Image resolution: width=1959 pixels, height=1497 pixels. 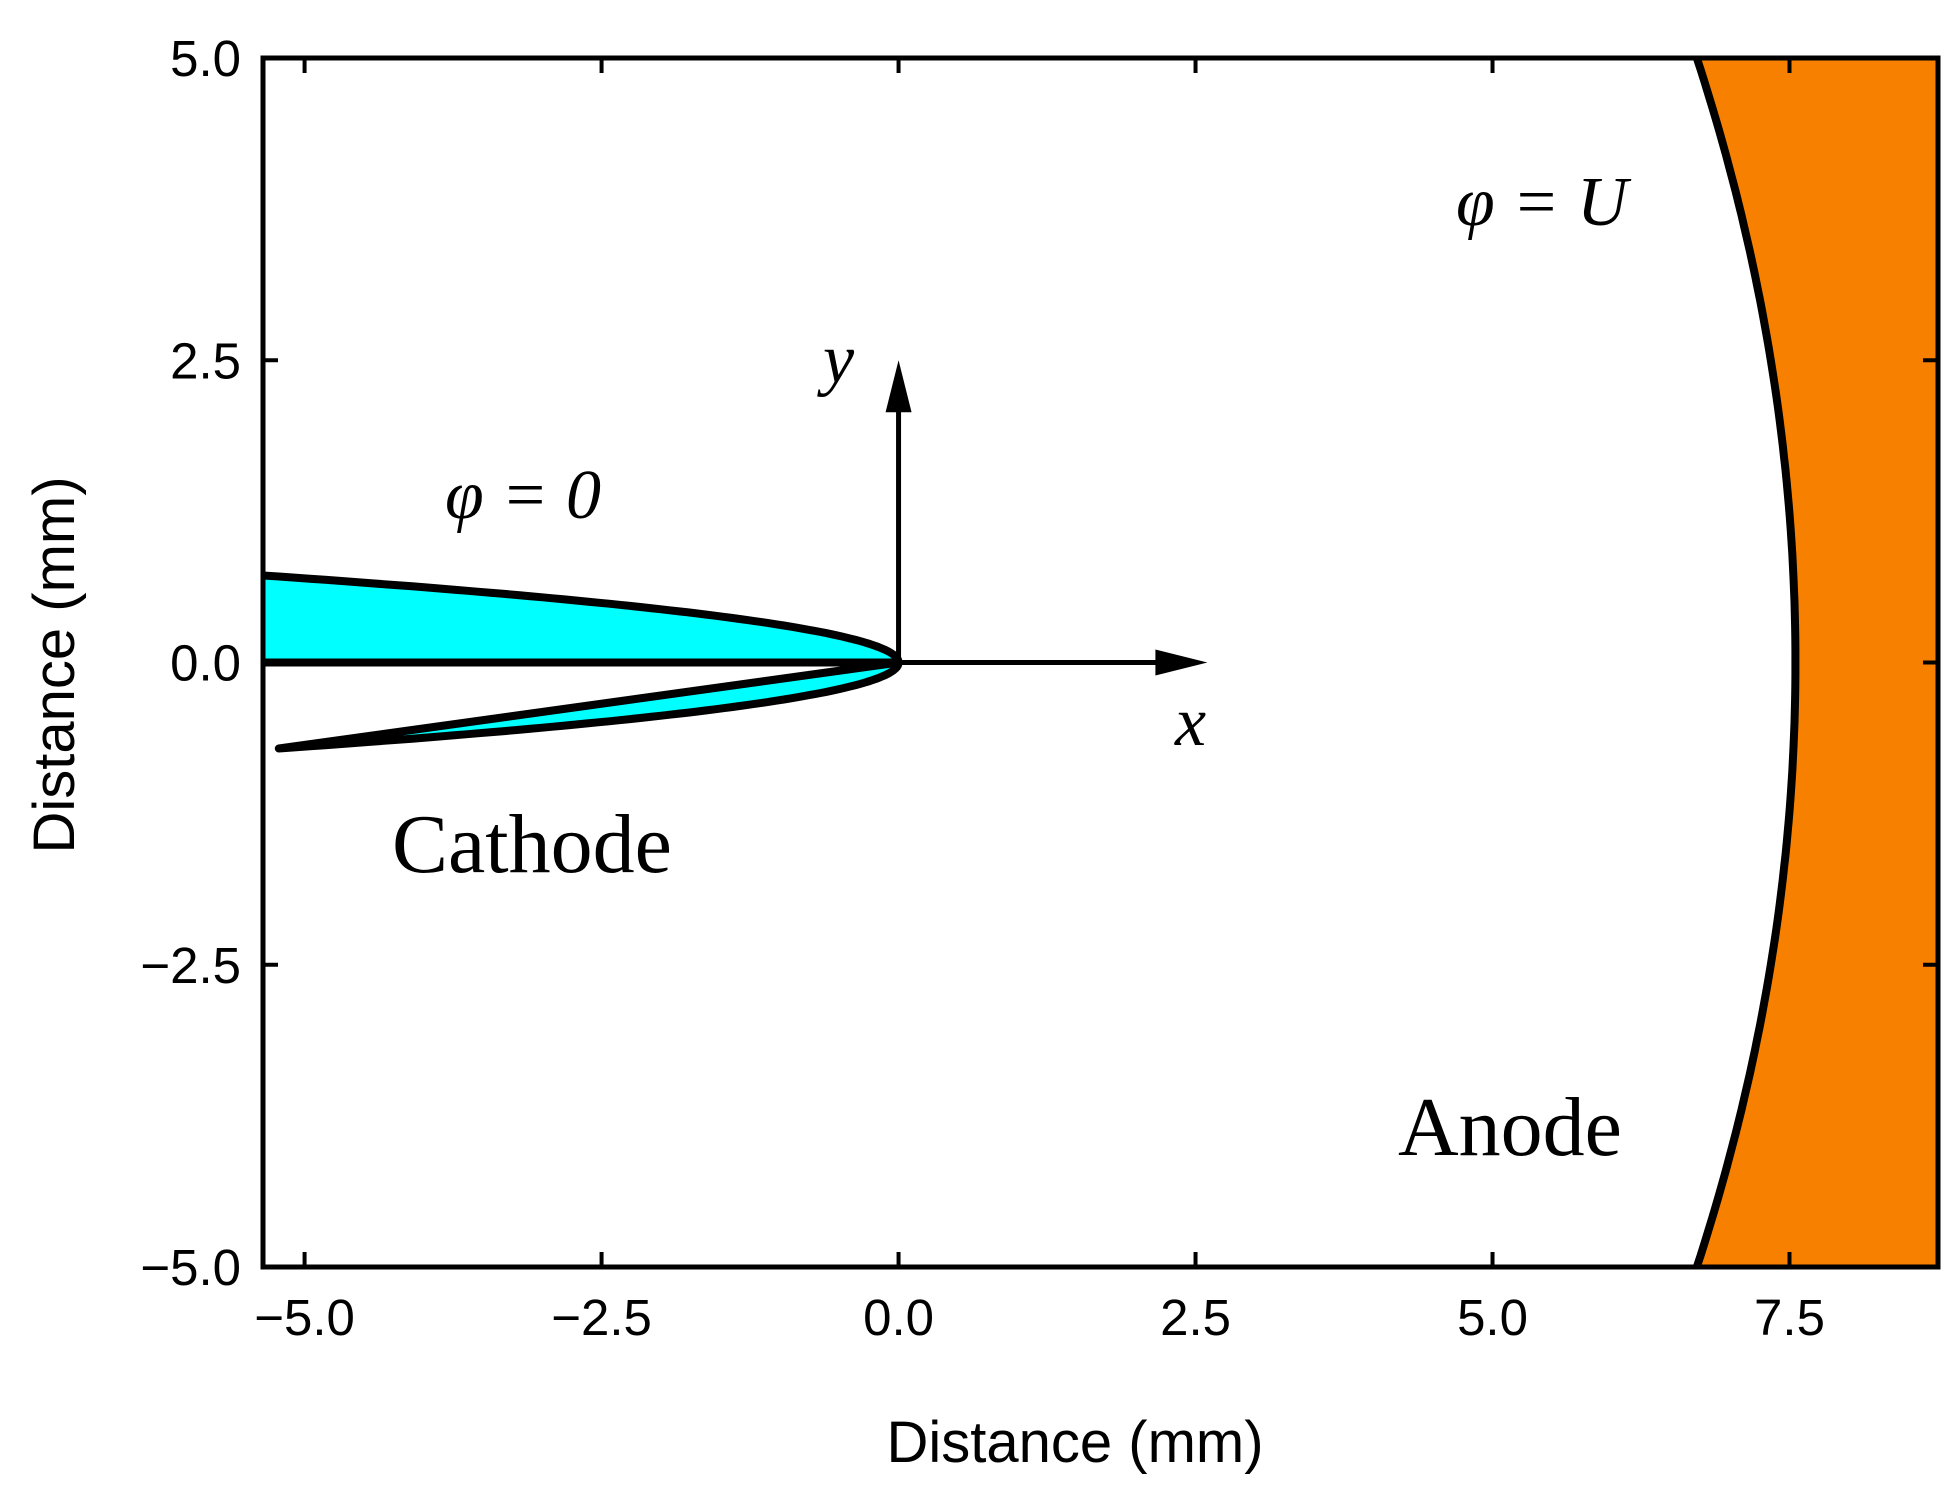 I want to click on x-tick-label: 5.0, so click(x=1492, y=1317).